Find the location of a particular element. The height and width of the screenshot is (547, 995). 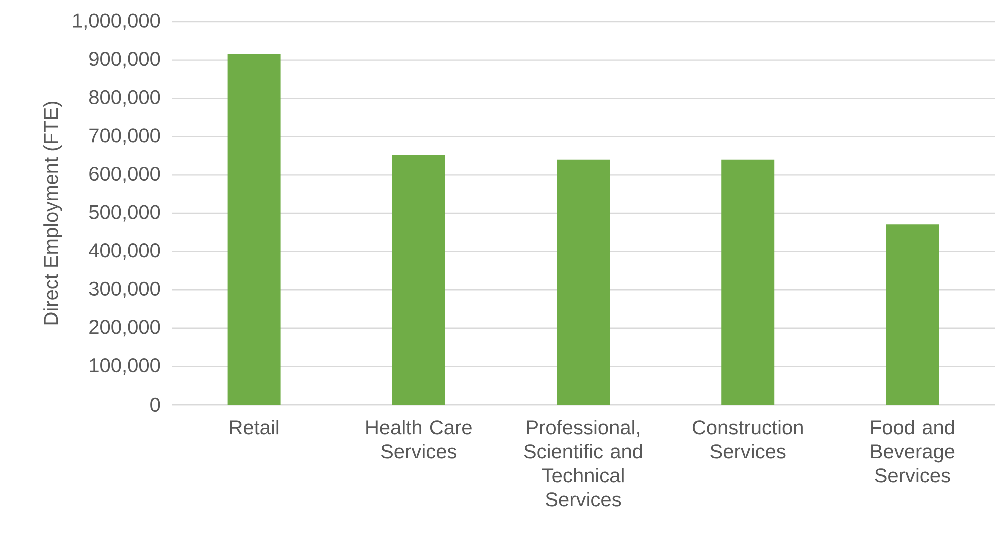

y-tick-label: 600,000 is located at coordinates (125, 175).